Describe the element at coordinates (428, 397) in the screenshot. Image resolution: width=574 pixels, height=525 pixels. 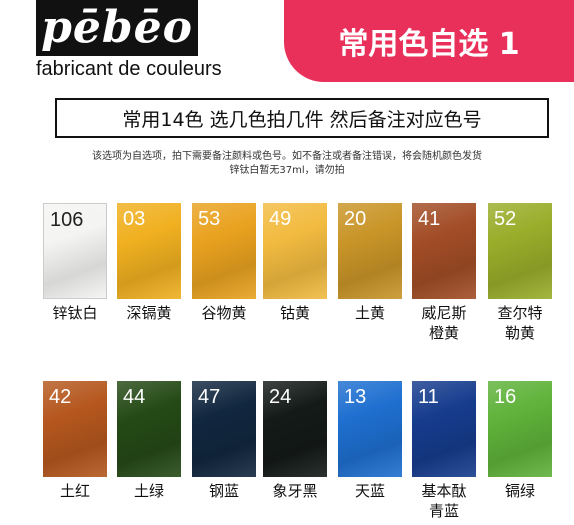
I see `swatch-code: 11` at that location.